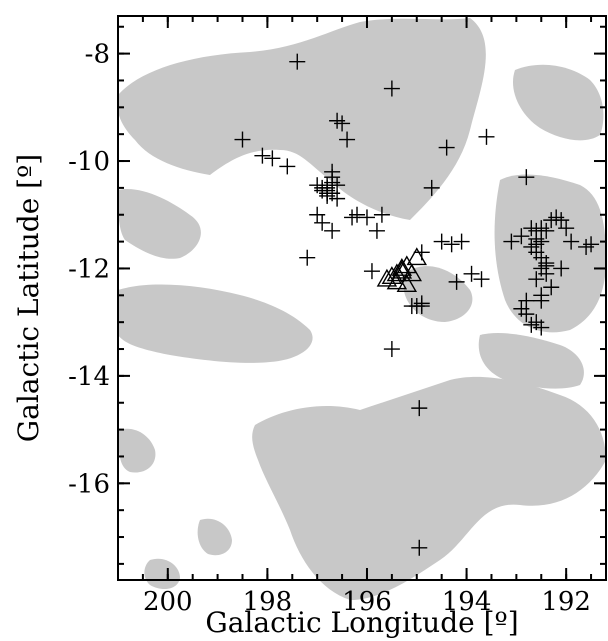 The height and width of the screenshot is (641, 608). Describe the element at coordinates (268, 602) in the screenshot. I see `x-tick-label: 198` at that location.